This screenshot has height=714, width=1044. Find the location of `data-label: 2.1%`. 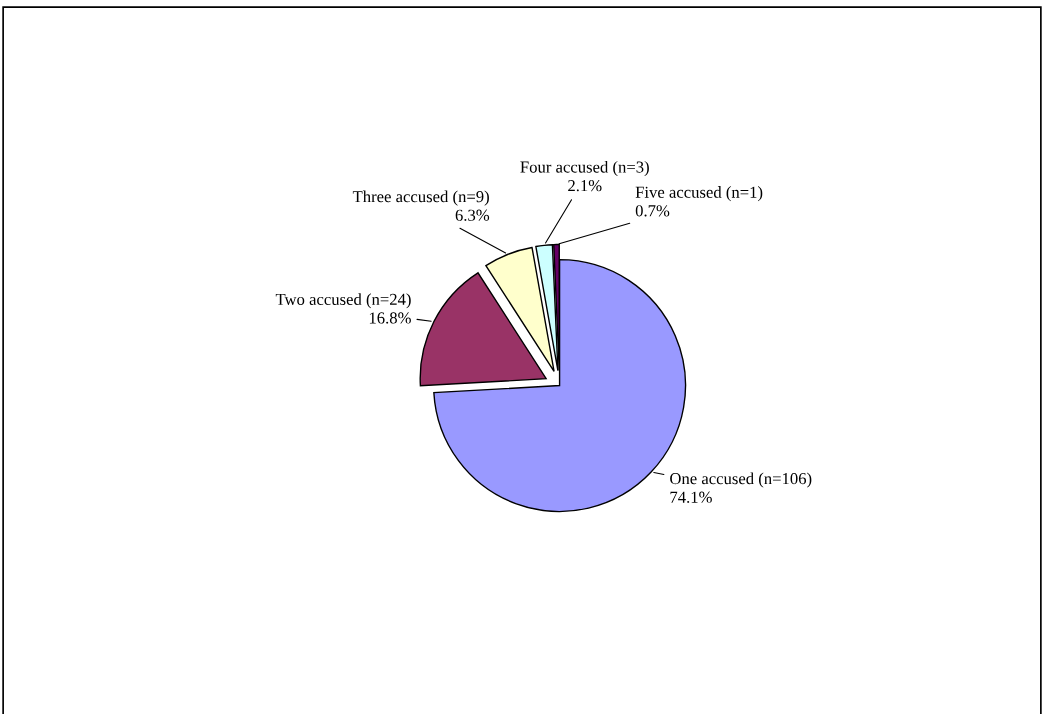

data-label: 2.1% is located at coordinates (585, 186).